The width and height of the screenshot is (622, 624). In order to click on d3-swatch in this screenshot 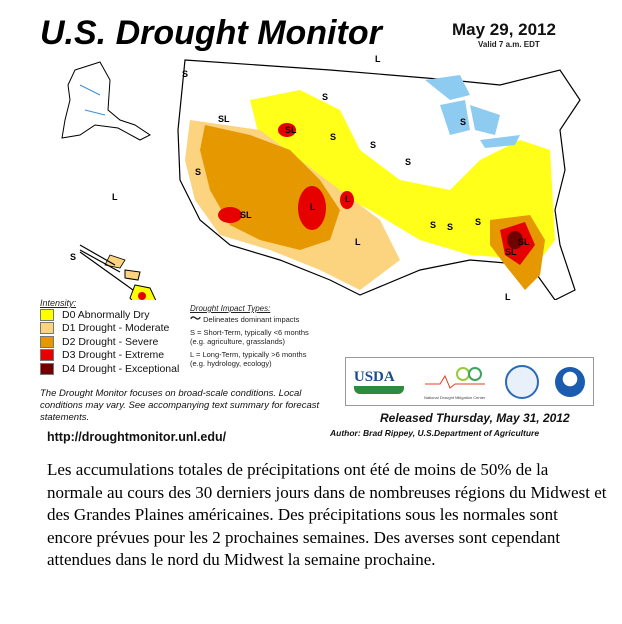, I will do `click(47, 355)`.